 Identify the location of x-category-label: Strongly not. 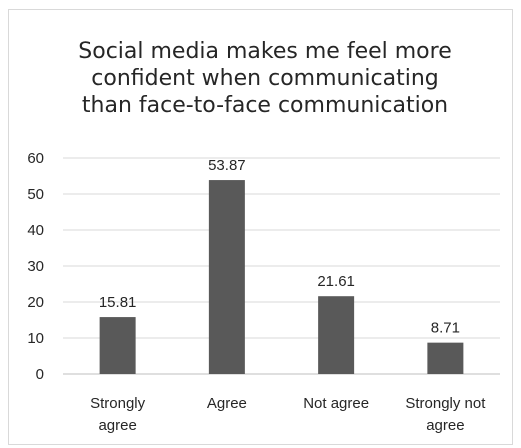
(445, 403).